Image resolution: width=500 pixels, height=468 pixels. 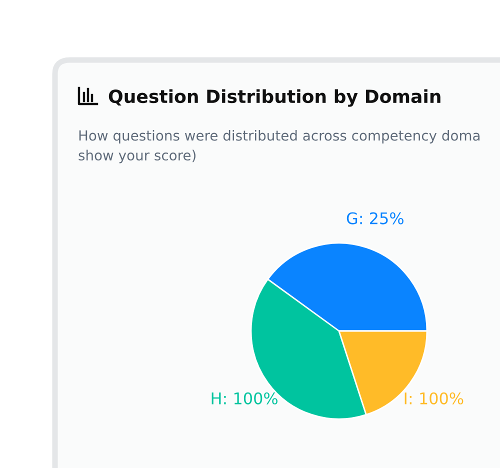 I want to click on slice-label: H: 100%, so click(x=245, y=398).